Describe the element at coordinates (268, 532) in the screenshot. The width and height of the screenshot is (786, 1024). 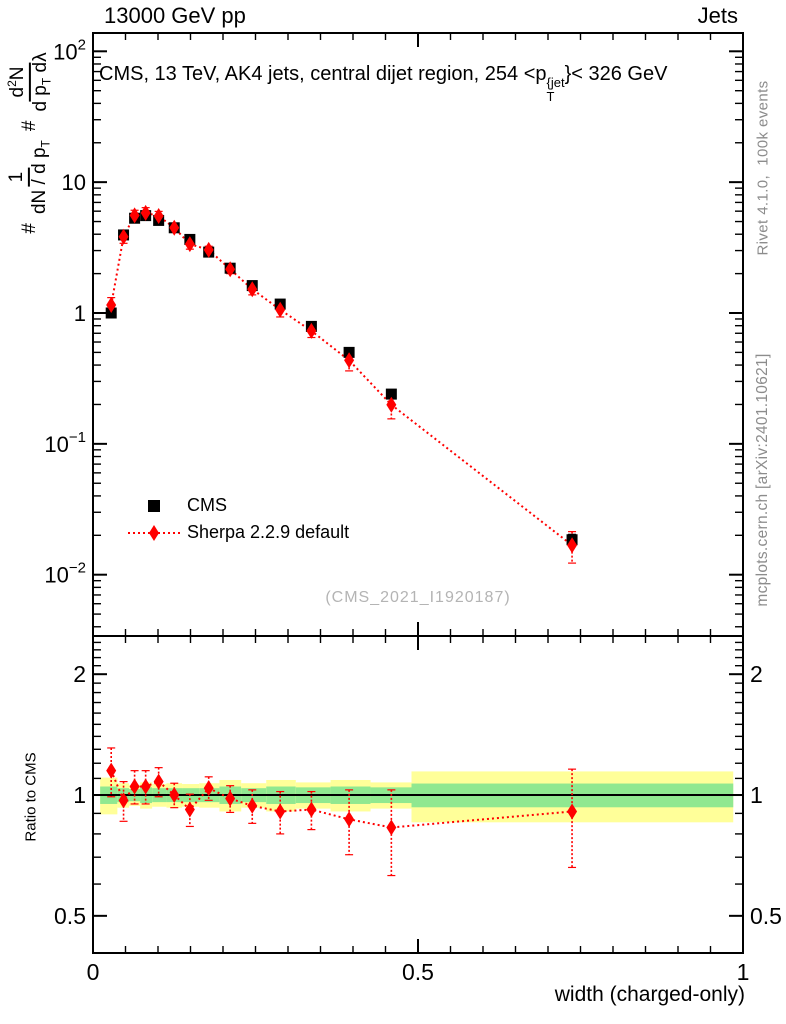
I see `legend-label-sherpa: Sherpa 2.2.9 default` at that location.